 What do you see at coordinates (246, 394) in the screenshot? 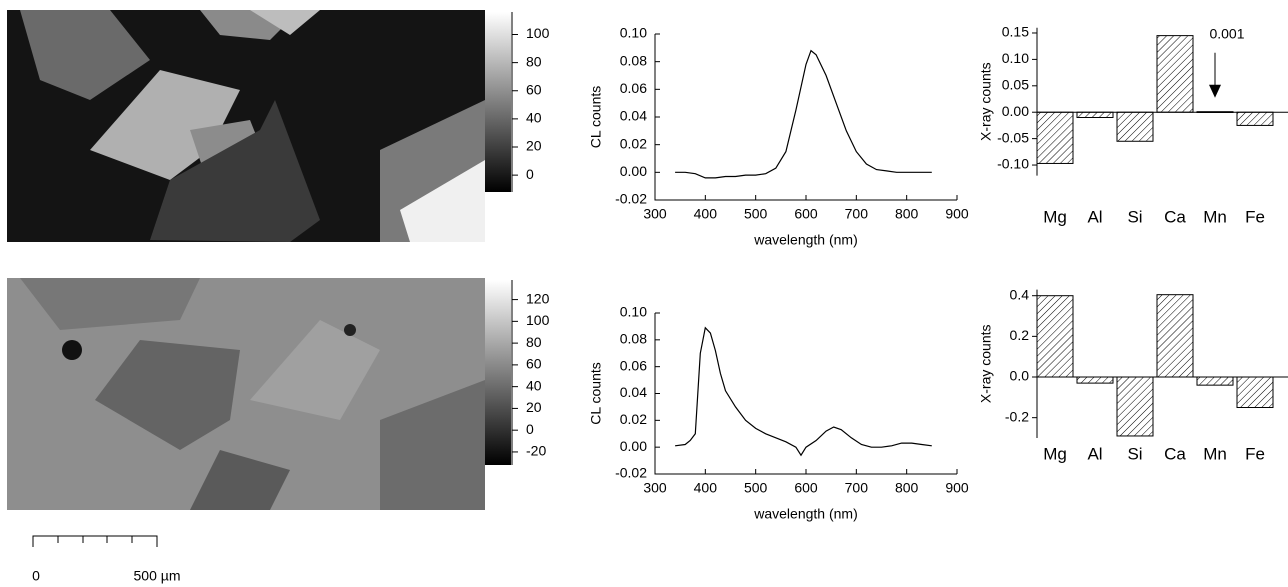
I see `cl-map-bottom` at bounding box center [246, 394].